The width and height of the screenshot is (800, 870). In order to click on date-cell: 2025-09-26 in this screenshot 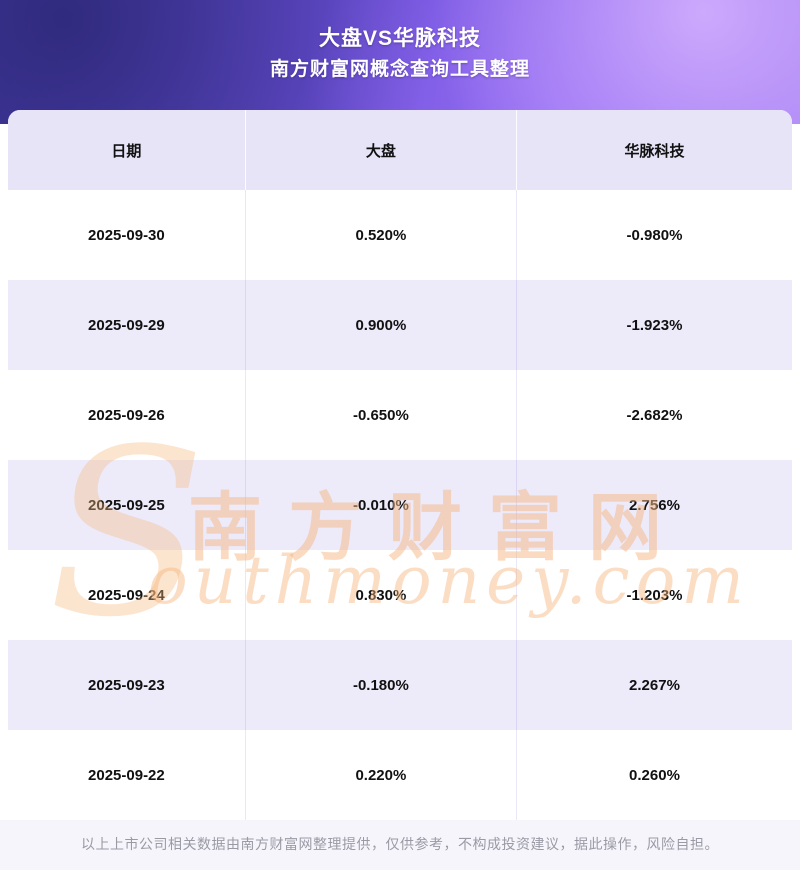, I will do `click(126, 415)`.